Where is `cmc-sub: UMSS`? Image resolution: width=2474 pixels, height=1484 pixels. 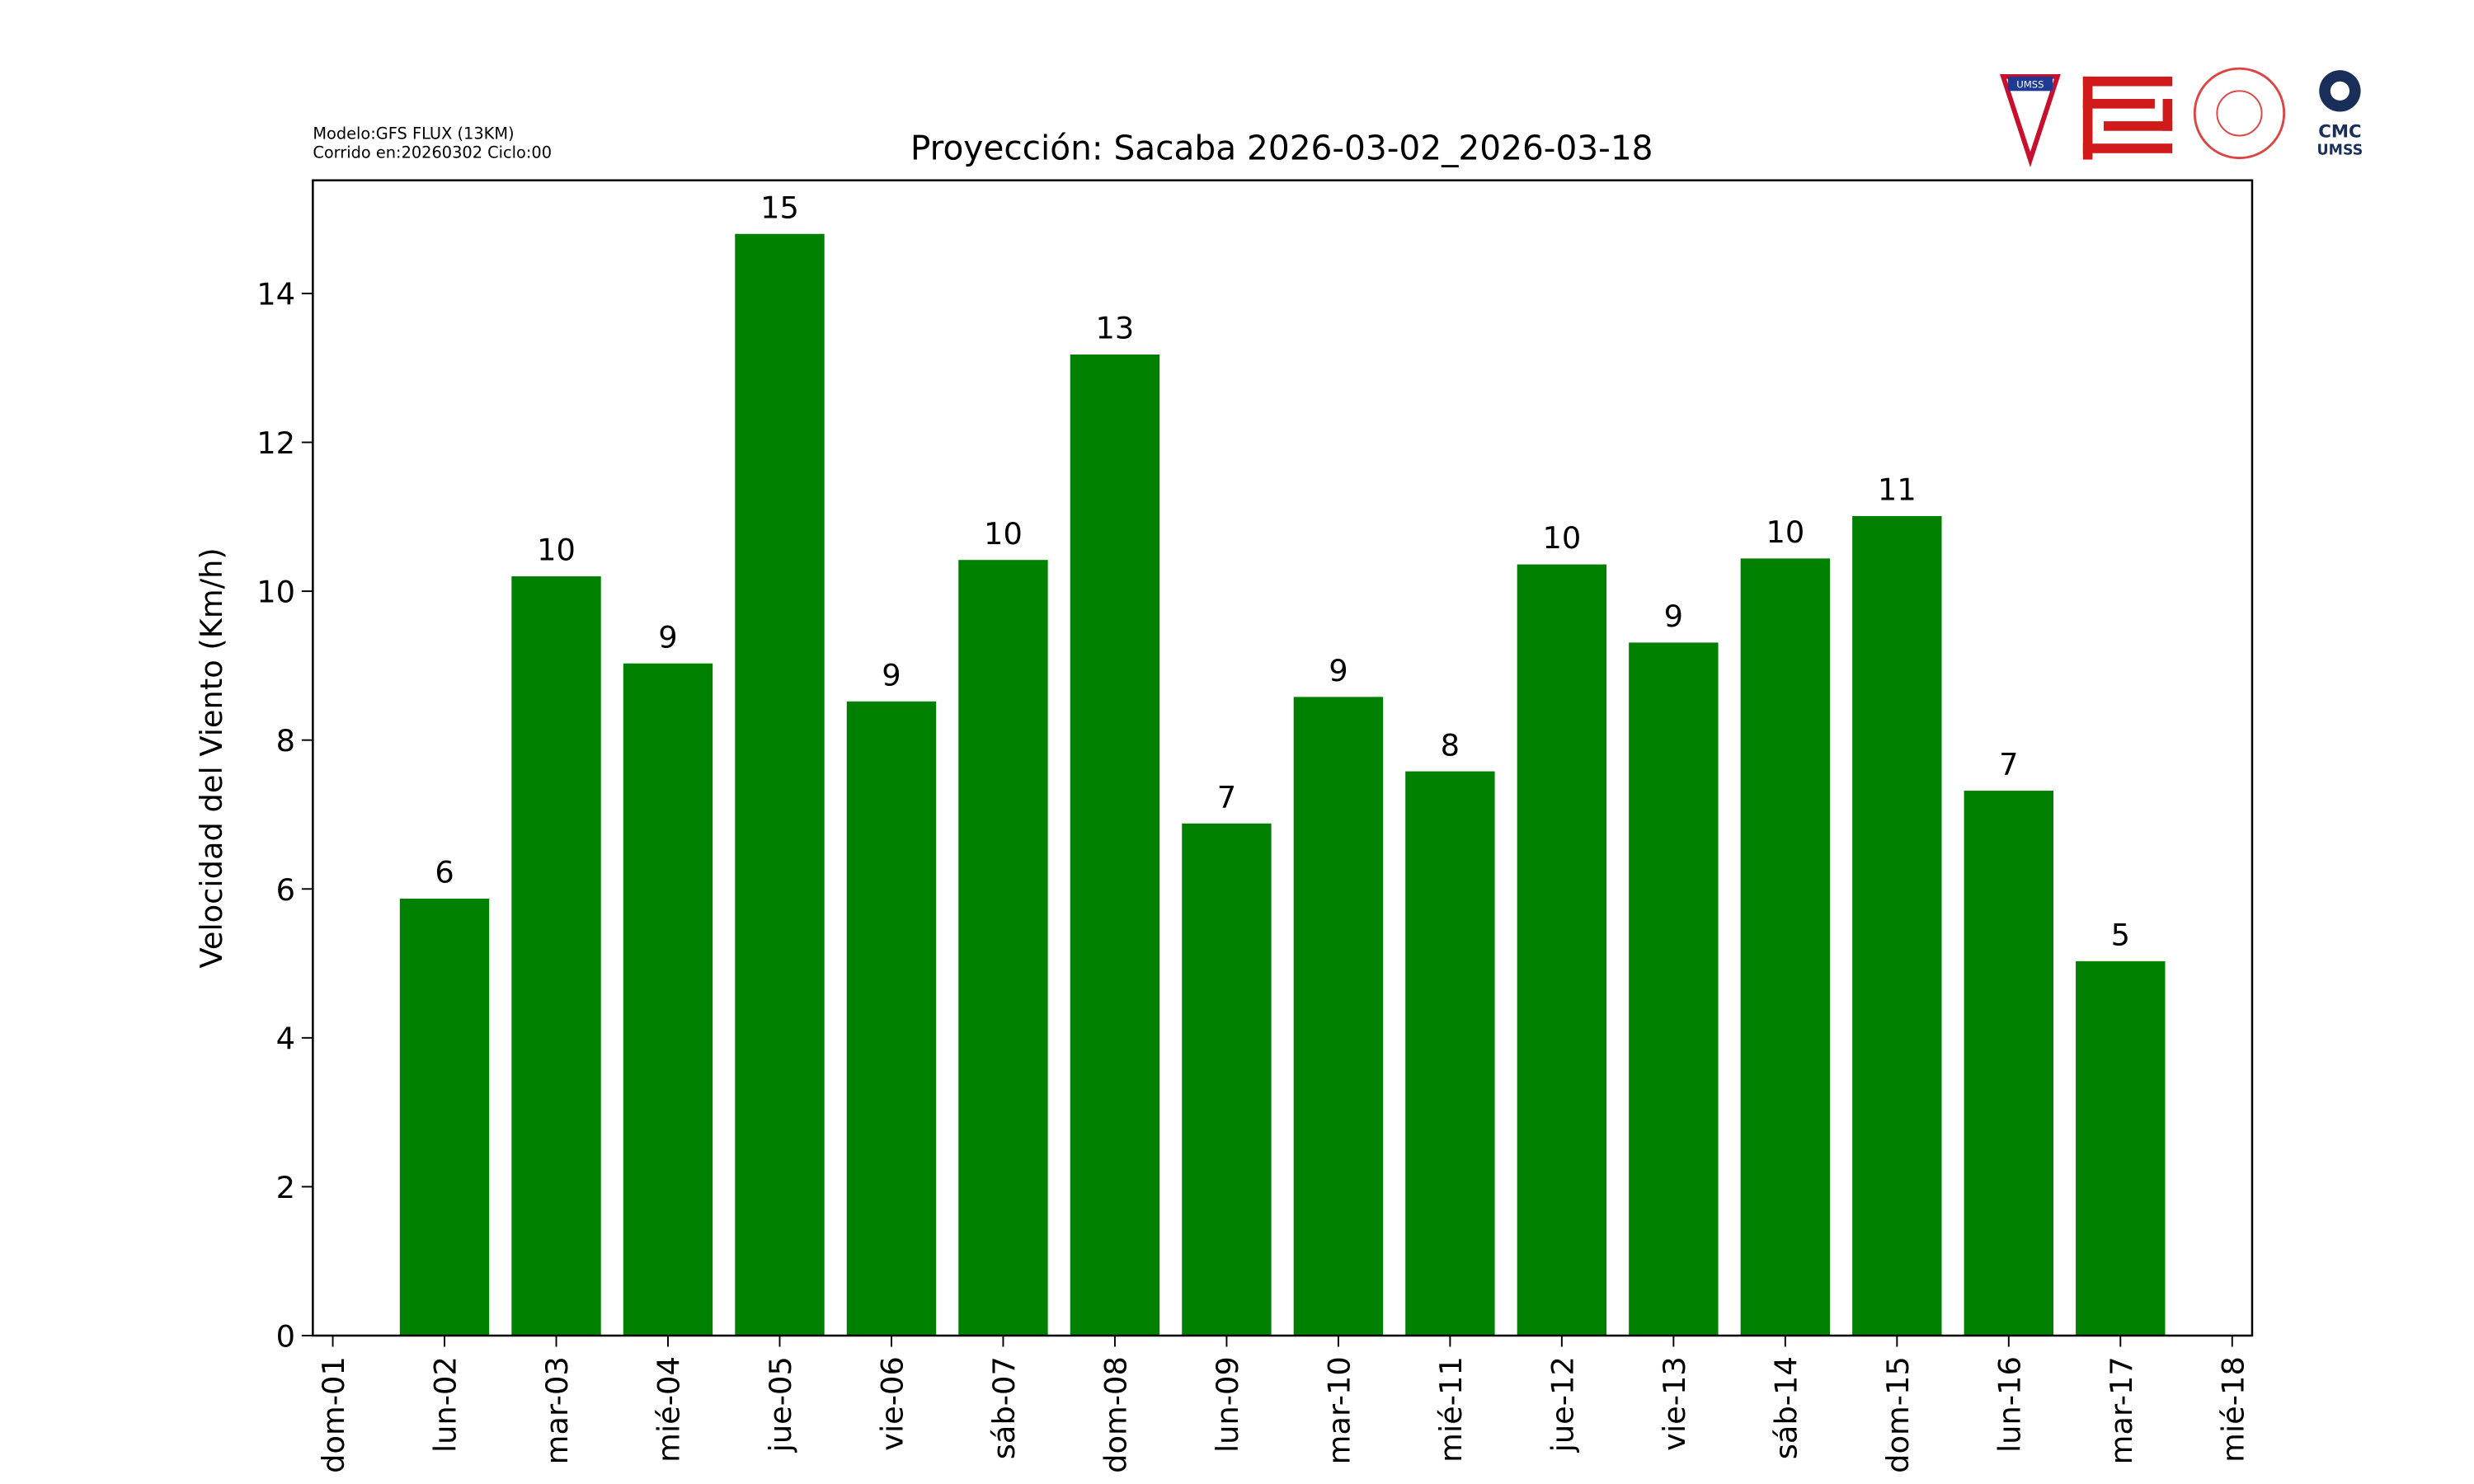
cmc-sub: UMSS is located at coordinates (2340, 151).